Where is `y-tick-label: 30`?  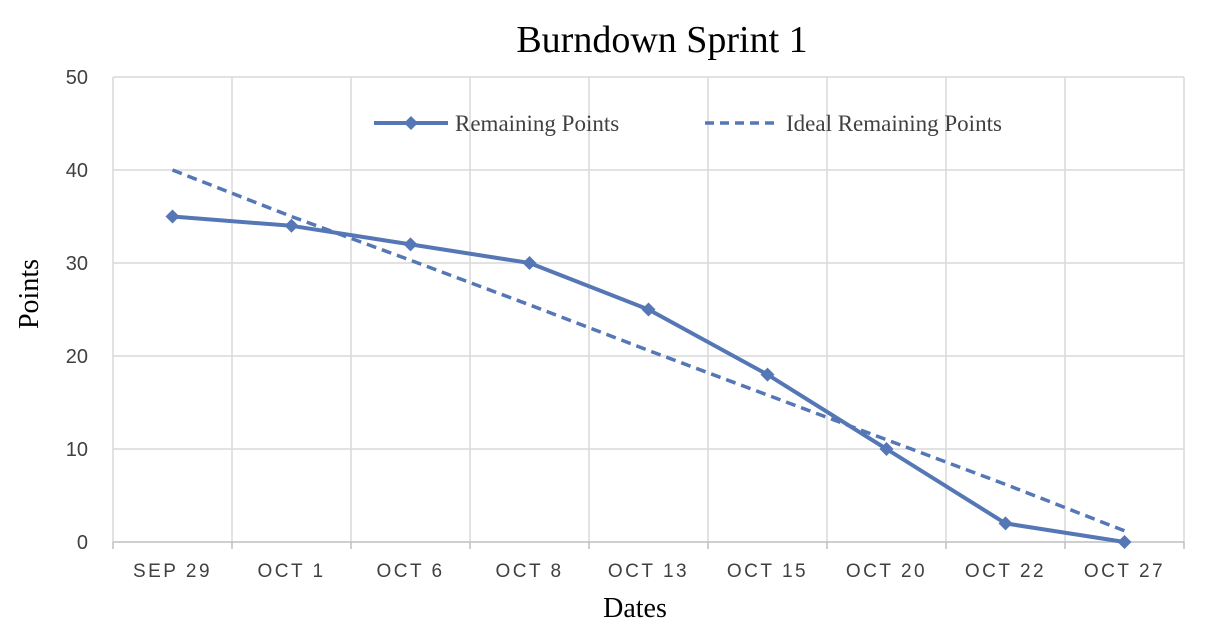
y-tick-label: 30 is located at coordinates (77, 264).